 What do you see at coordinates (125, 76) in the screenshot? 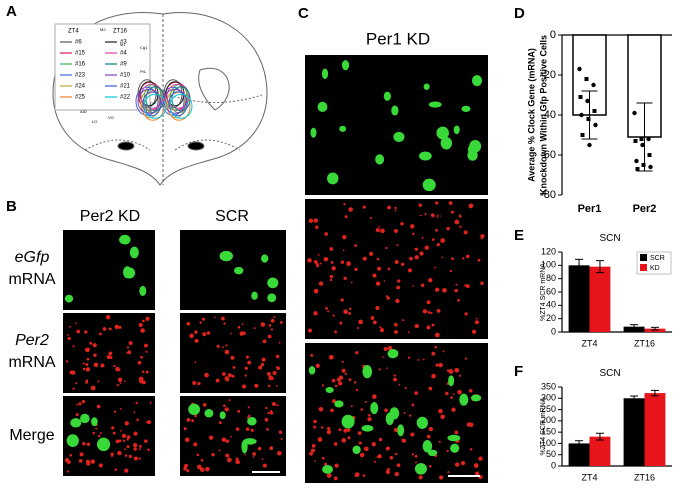
I see `legend-label: #10` at bounding box center [125, 76].